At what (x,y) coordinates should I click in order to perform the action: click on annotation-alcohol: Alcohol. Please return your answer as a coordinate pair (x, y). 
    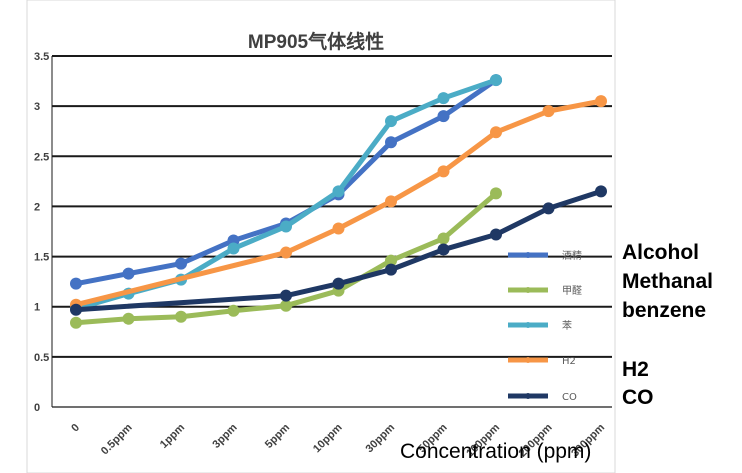
    Looking at the image, I should click on (660, 252).